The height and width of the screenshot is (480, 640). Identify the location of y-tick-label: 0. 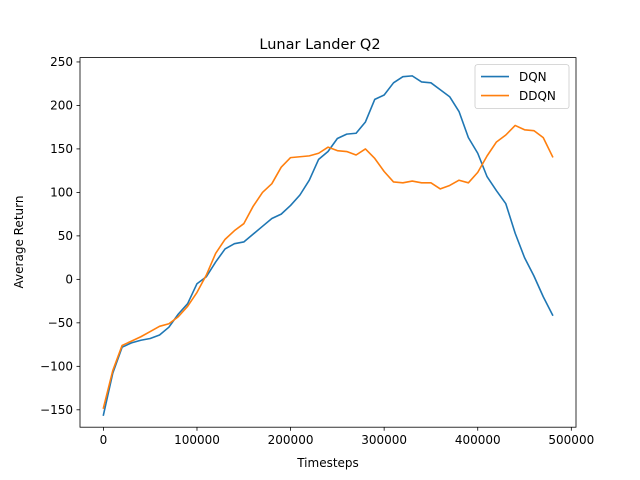
(69, 280).